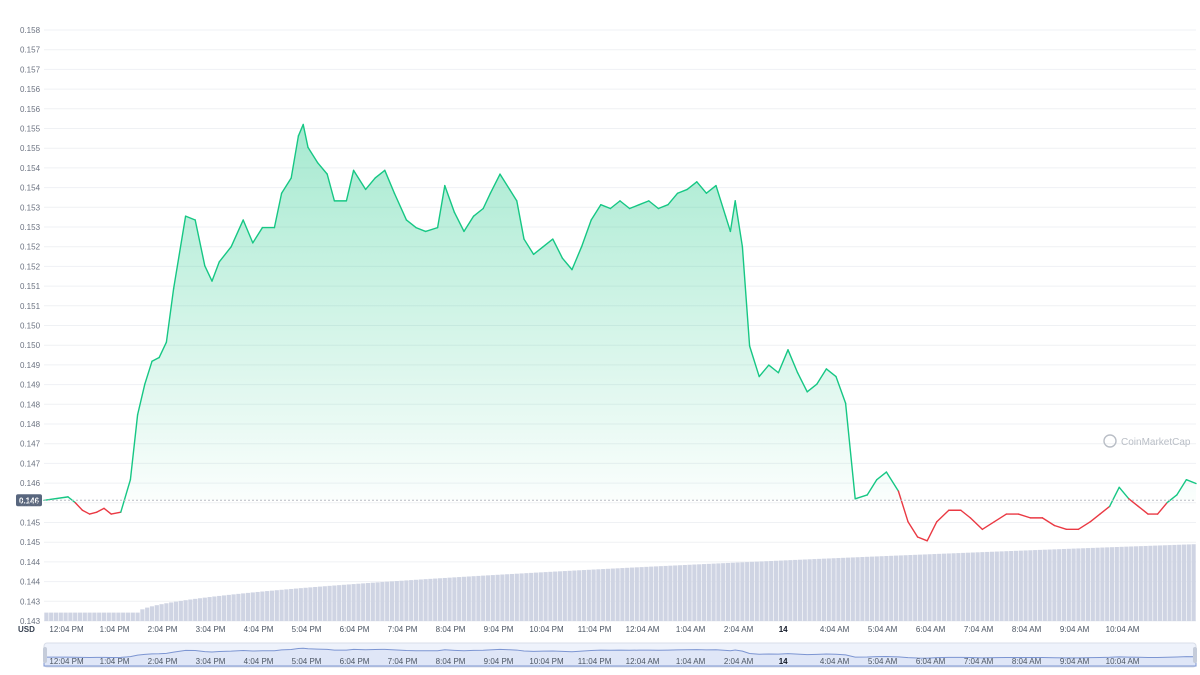 This screenshot has height=675, width=1200. Describe the element at coordinates (499, 661) in the screenshot. I see `navigator-x-tick-label: 9:04 PM` at that location.